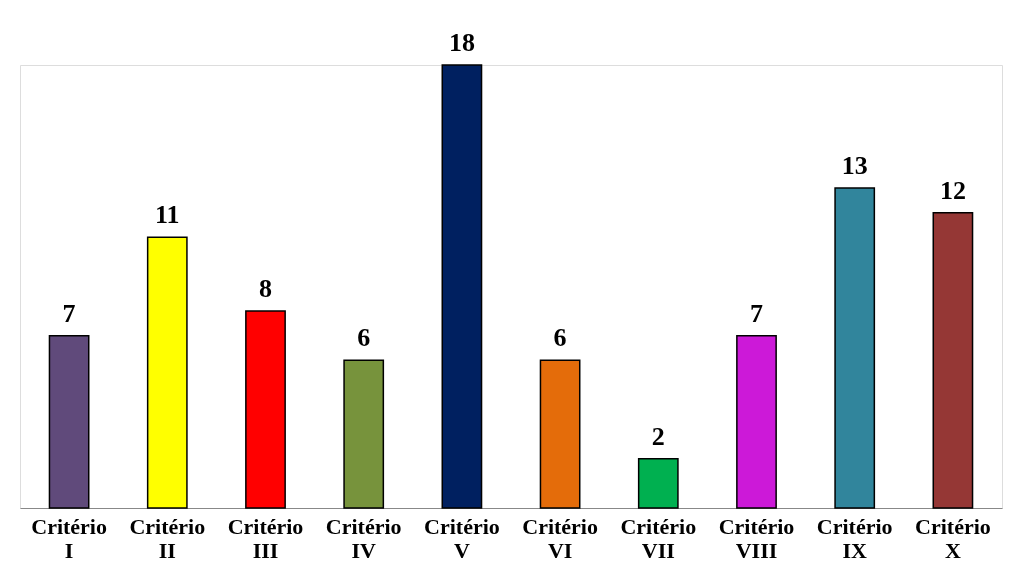 The height and width of the screenshot is (571, 1022). I want to click on x-tick-label: Critério X, so click(953, 538).